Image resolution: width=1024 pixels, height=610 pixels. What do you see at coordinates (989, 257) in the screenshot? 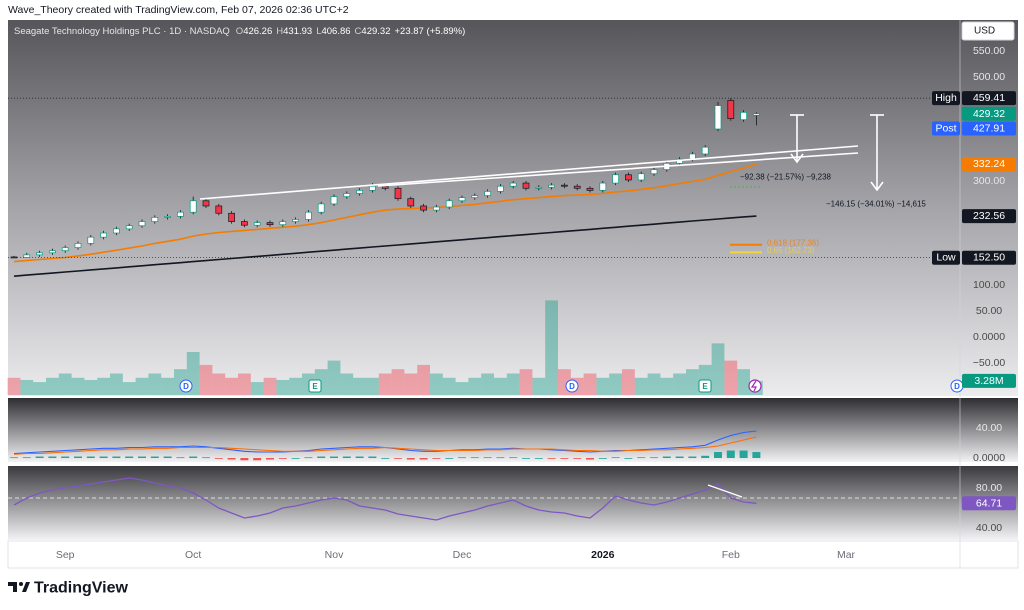
I see `price-tag-box` at bounding box center [989, 257].